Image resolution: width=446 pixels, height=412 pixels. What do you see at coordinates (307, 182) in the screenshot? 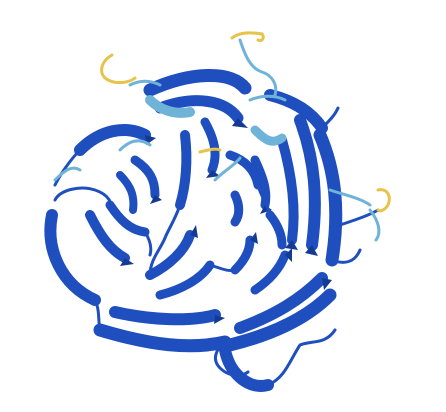
I see `blade-right-strand` at bounding box center [307, 182].